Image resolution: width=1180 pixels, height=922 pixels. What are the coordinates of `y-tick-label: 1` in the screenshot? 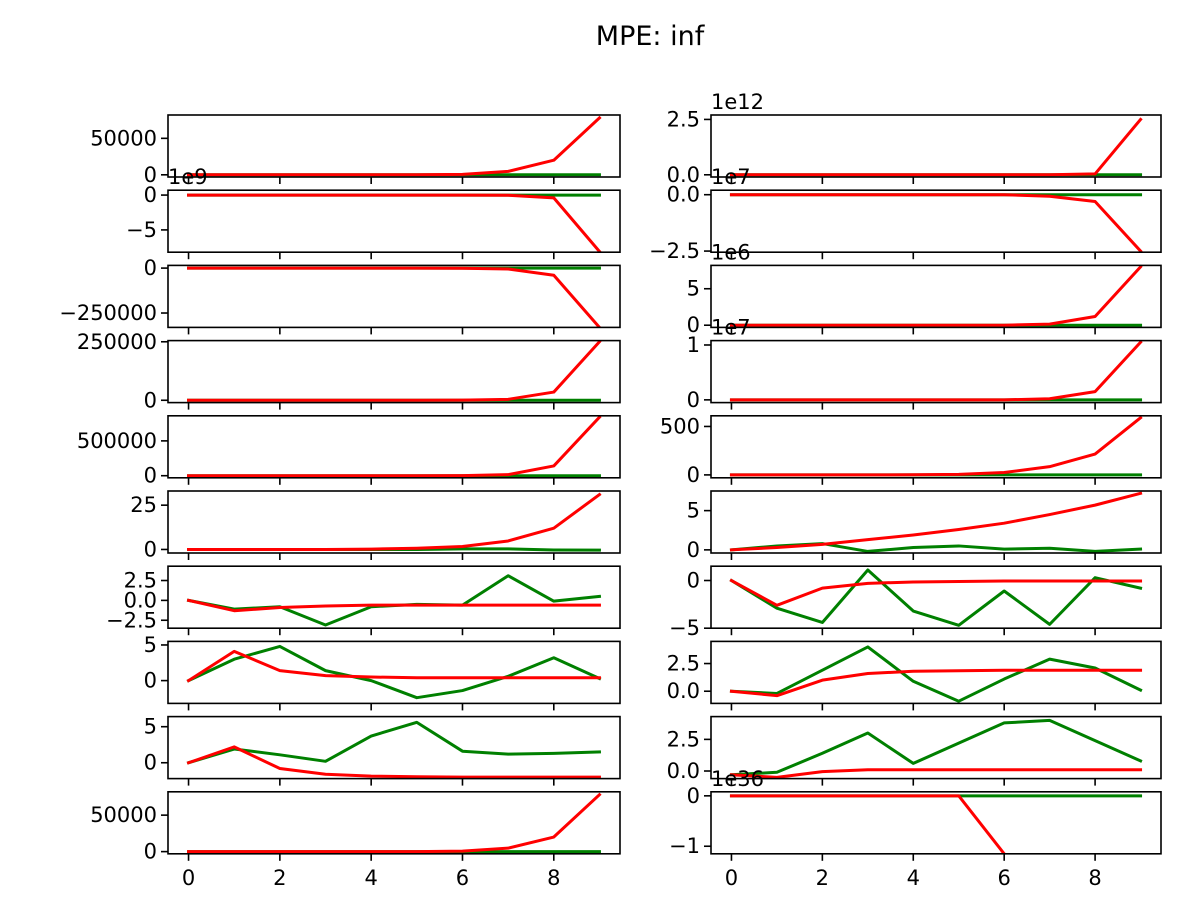 It's located at (693, 345).